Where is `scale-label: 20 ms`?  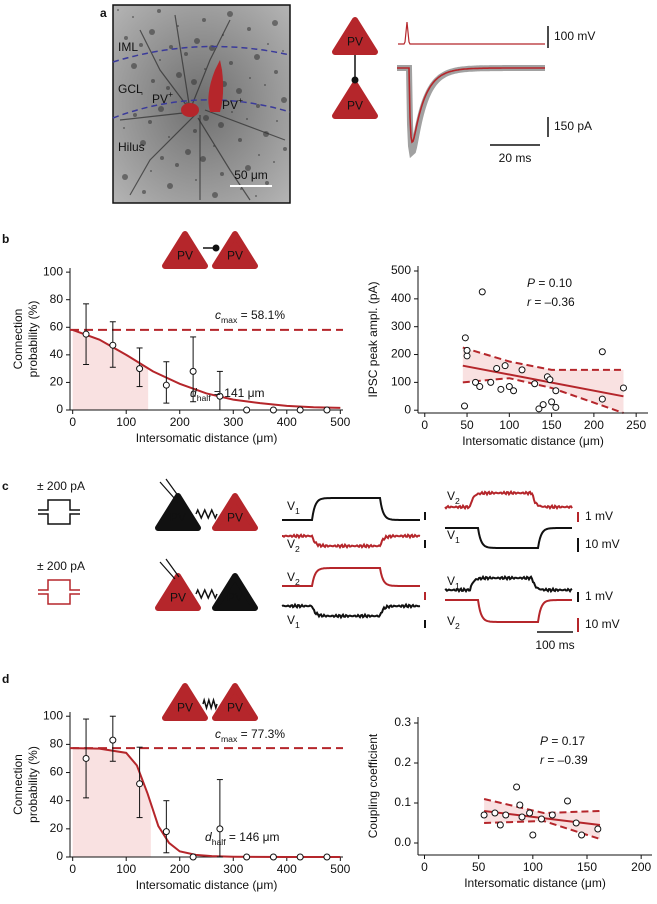 scale-label: 20 ms is located at coordinates (515, 158).